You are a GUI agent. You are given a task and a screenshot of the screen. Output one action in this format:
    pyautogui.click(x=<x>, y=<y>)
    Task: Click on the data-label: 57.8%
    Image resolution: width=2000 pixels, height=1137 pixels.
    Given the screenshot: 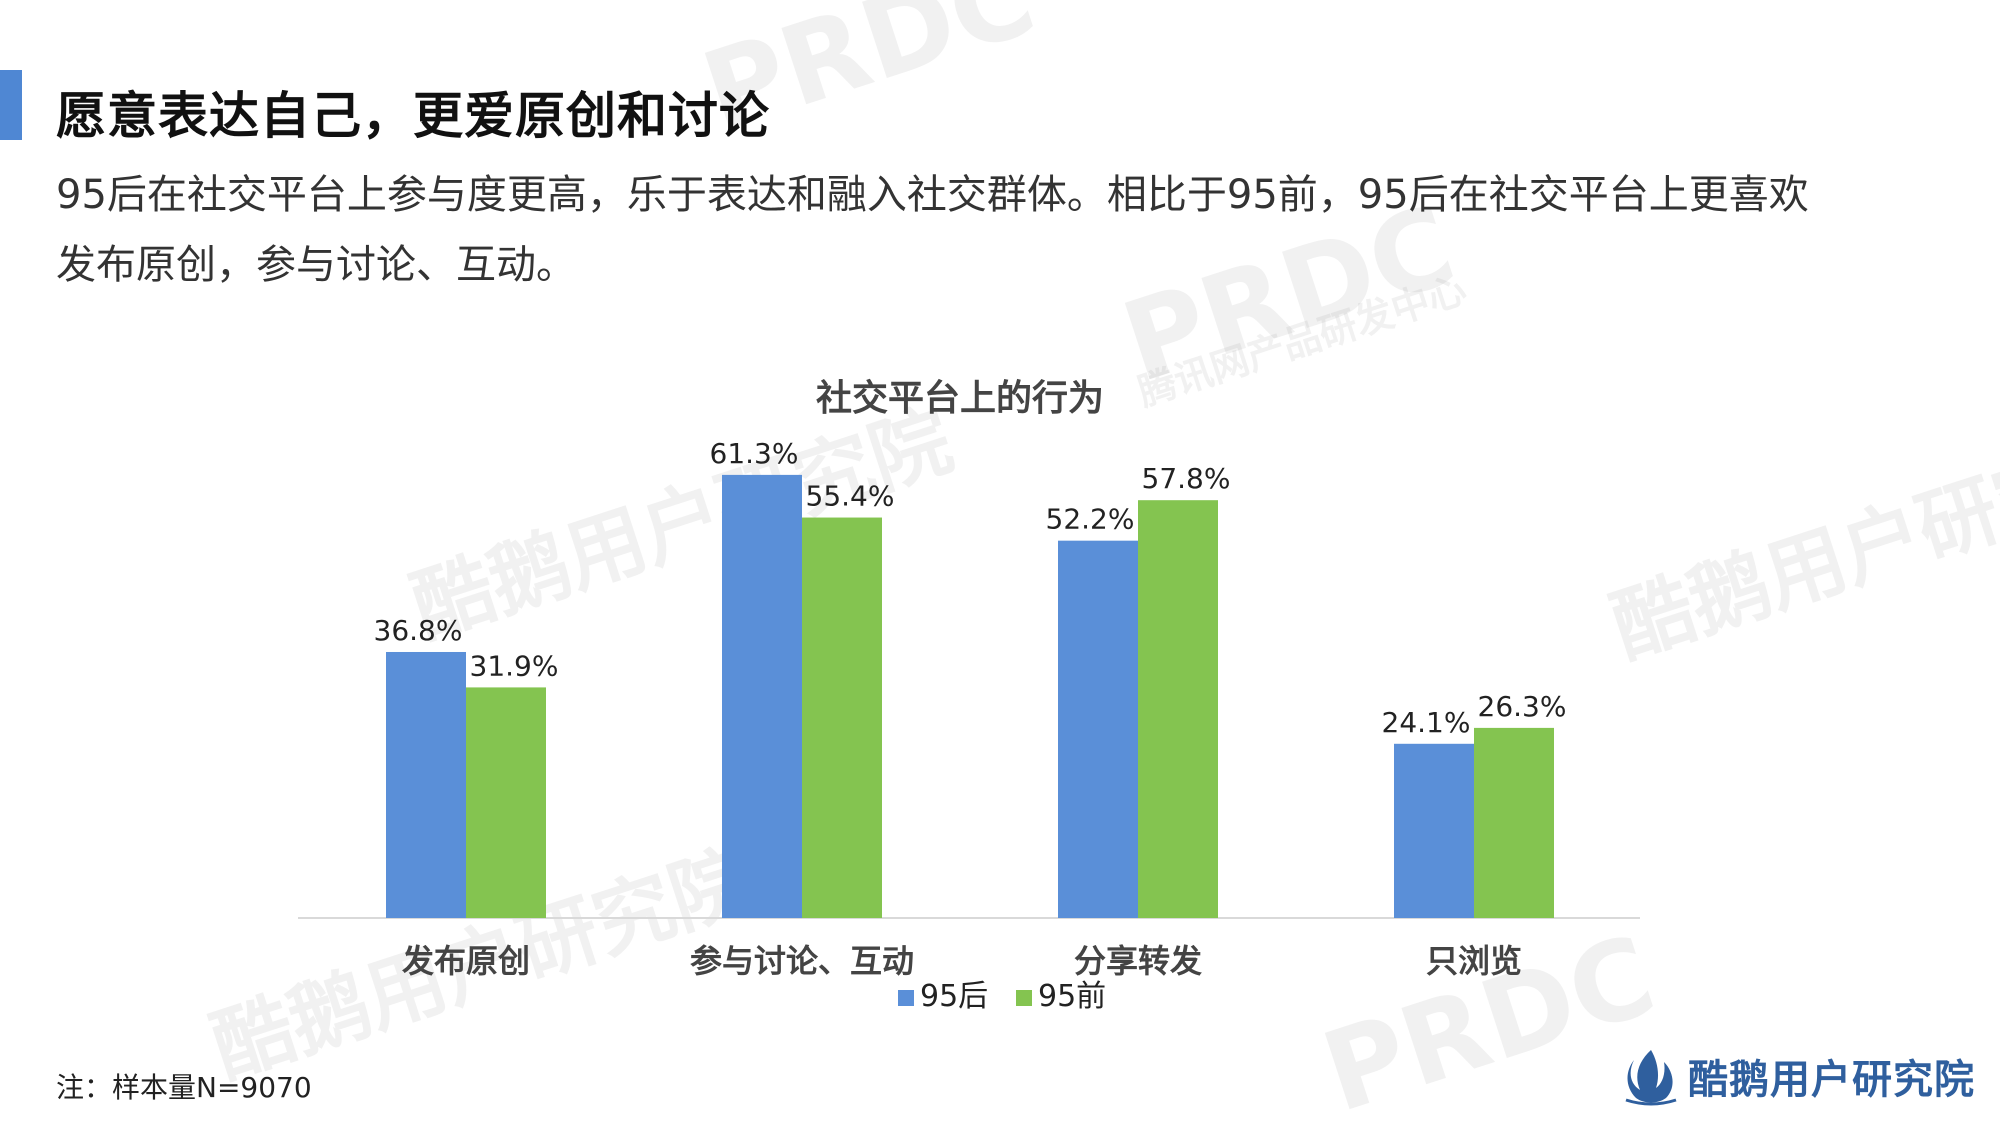 What is the action you would take?
    pyautogui.click(x=1186, y=478)
    